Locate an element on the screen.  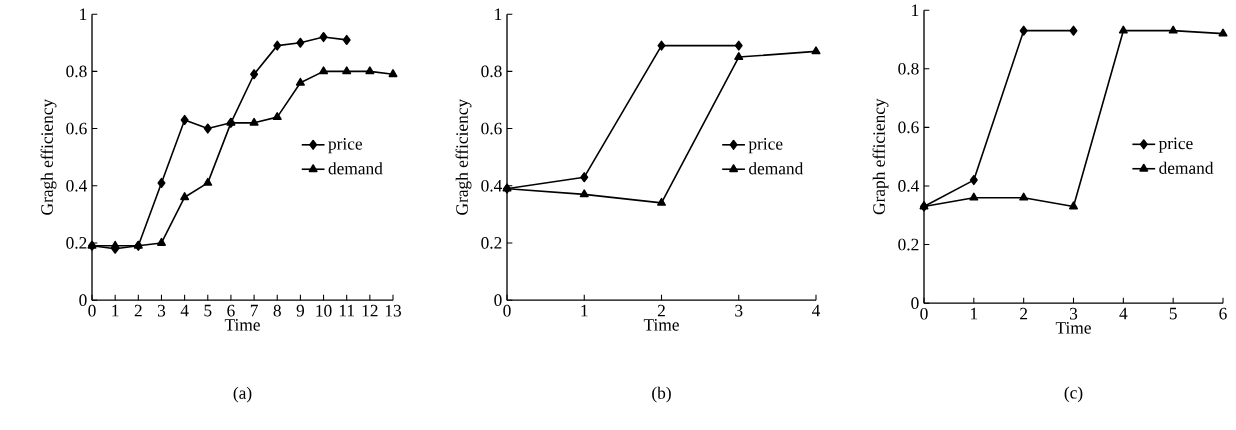
y-axis-title: Graph efficiency is located at coordinates (880, 156).